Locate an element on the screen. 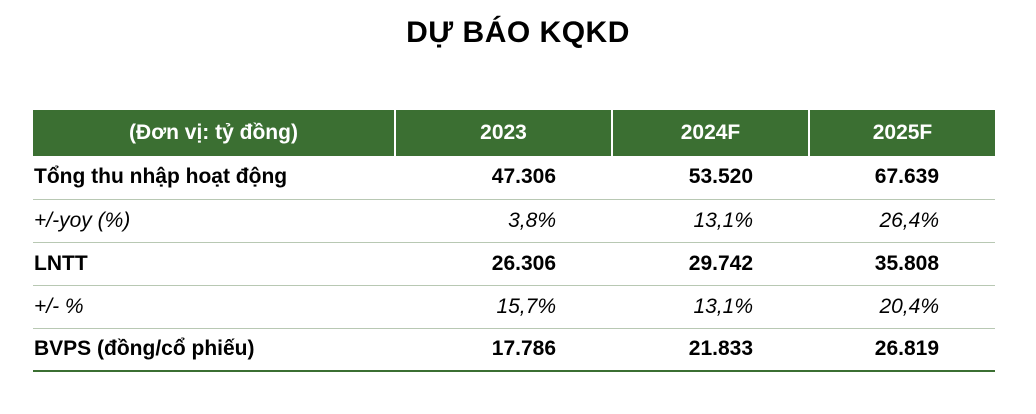 The image size is (1036, 414). row-label: BVPS (đồng/cổ phiếu) is located at coordinates (214, 350).